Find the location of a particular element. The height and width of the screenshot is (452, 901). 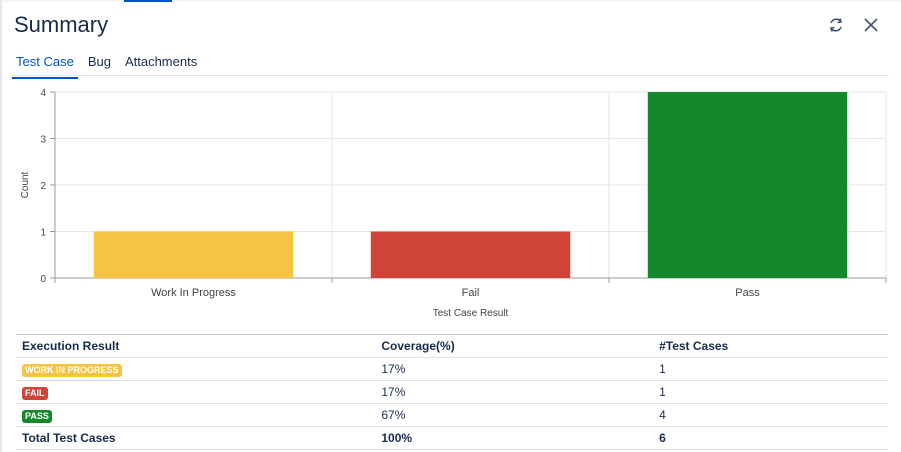

close-icon is located at coordinates (871, 25).